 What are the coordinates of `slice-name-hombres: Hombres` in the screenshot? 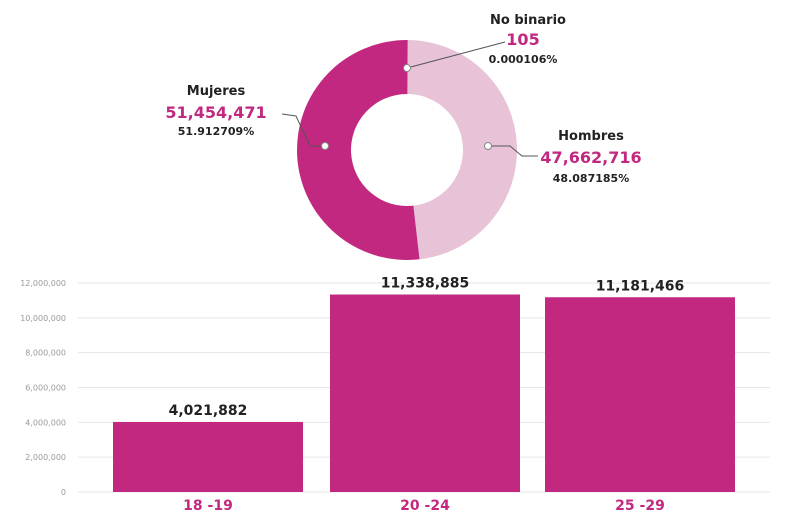 It's located at (591, 136).